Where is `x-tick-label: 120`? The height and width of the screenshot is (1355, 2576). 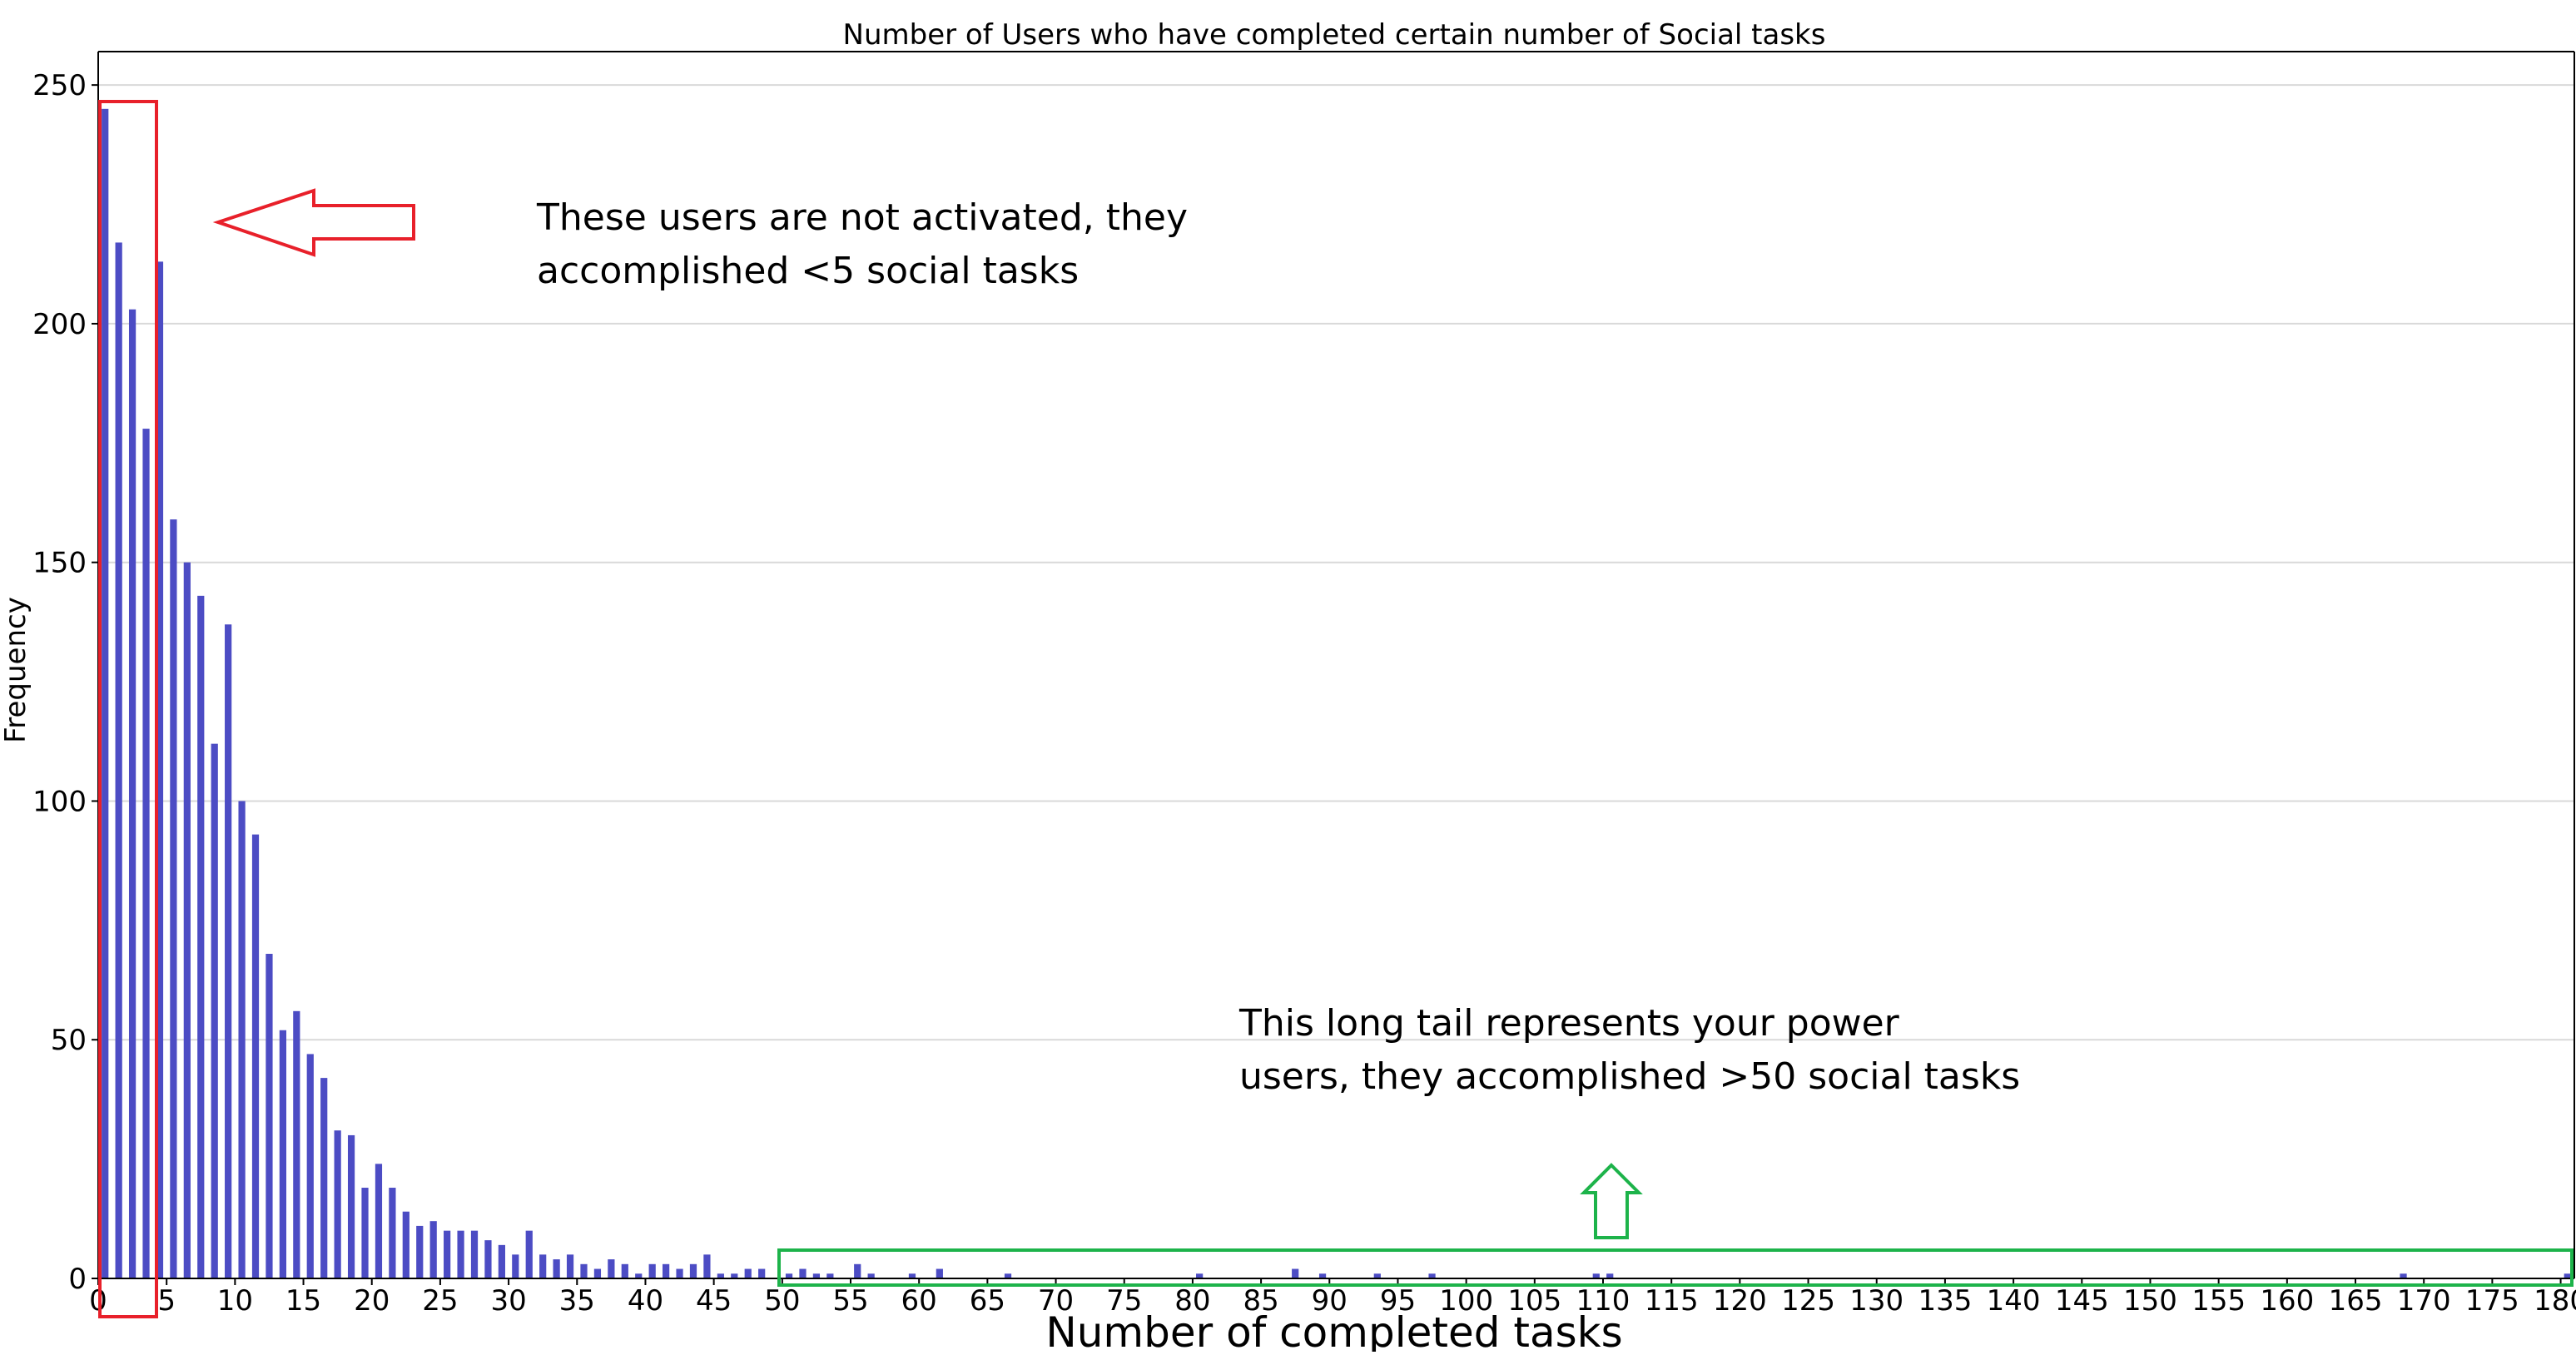 x-tick-label: 120 is located at coordinates (1740, 1301).